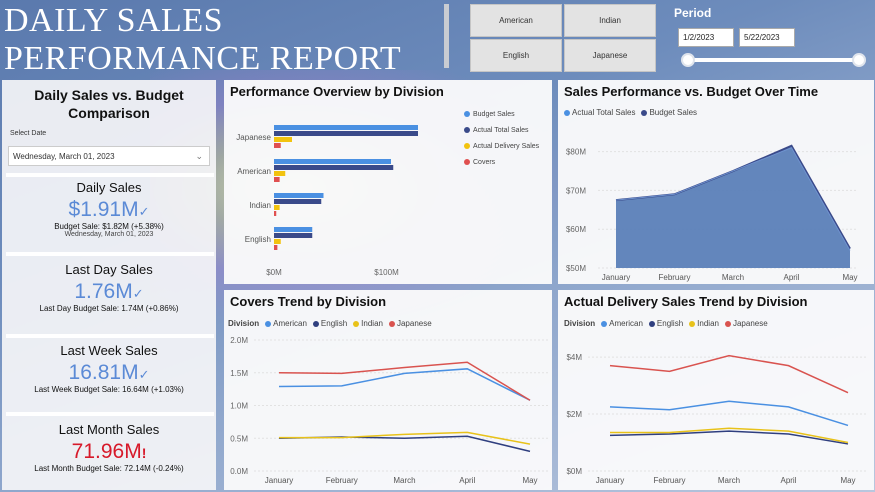  What do you see at coordinates (574, 357) in the screenshot?
I see `y-tick-label: $4M` at bounding box center [574, 357].